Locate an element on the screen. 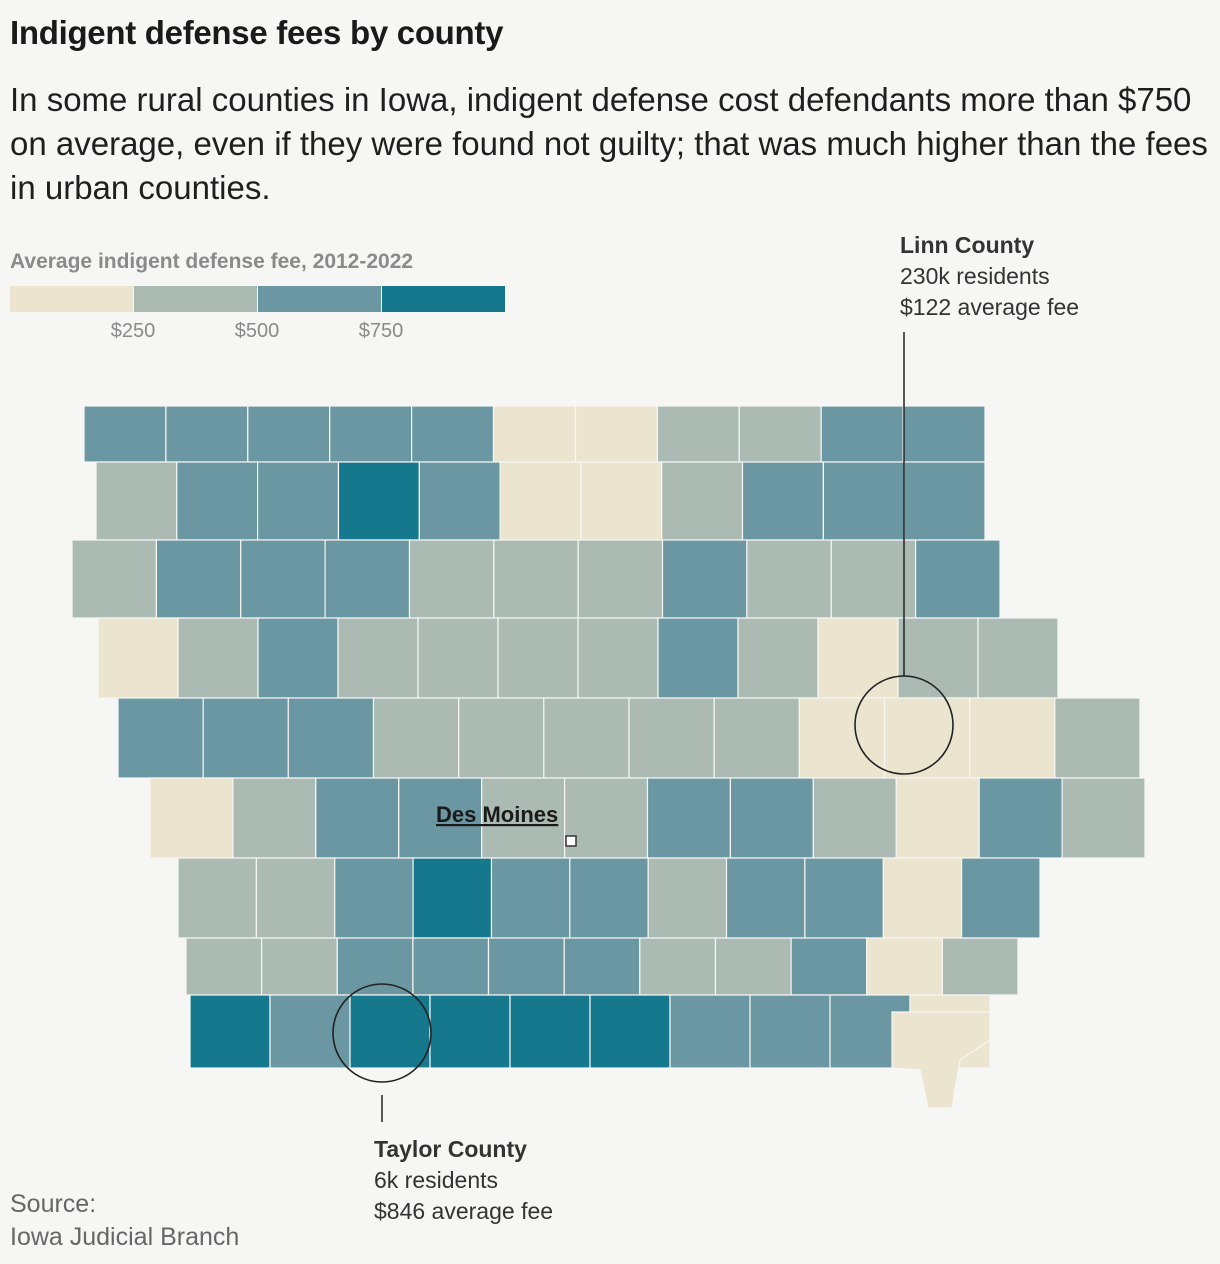  legend-tick-250: $250 is located at coordinates (133, 331).